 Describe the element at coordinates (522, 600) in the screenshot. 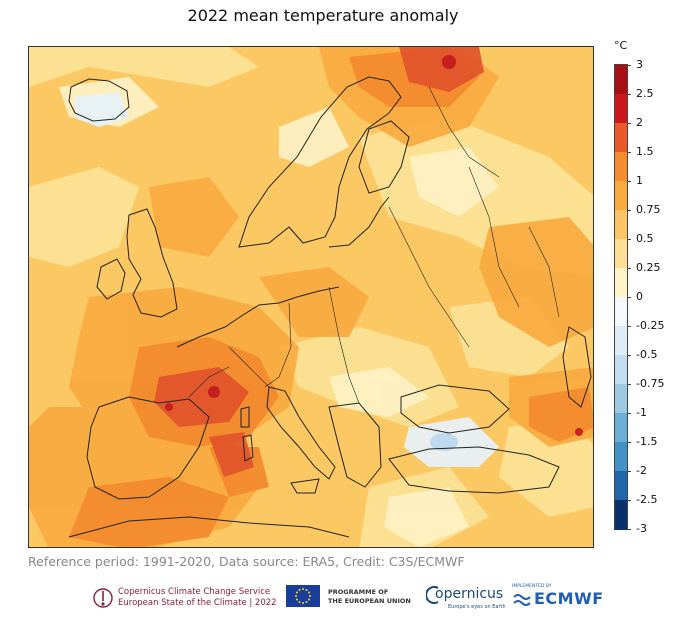

I see `ecmwf-waves-icon` at that location.